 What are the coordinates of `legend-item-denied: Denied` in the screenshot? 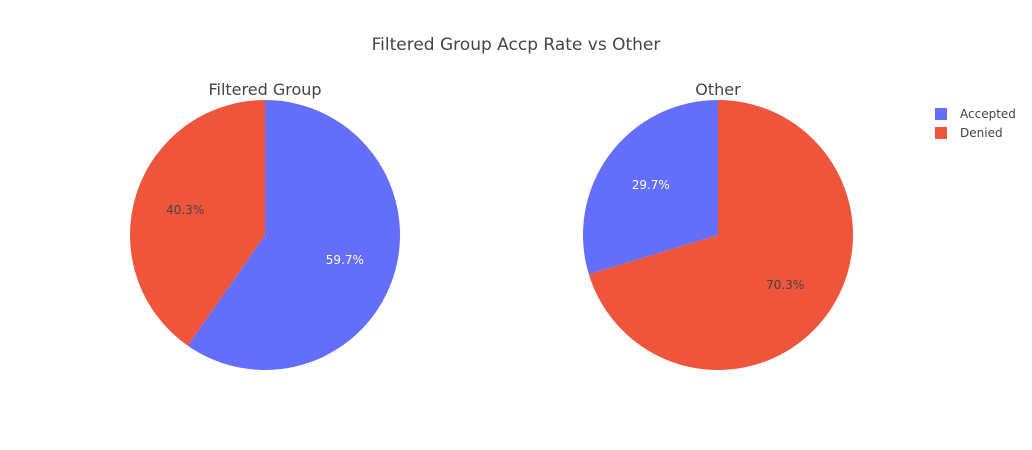 It's located at (969, 133).